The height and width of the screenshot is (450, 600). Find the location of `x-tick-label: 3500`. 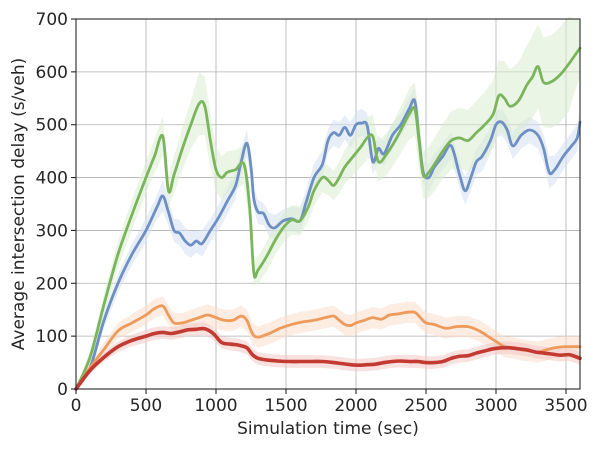

x-tick-label: 3500 is located at coordinates (565, 406).